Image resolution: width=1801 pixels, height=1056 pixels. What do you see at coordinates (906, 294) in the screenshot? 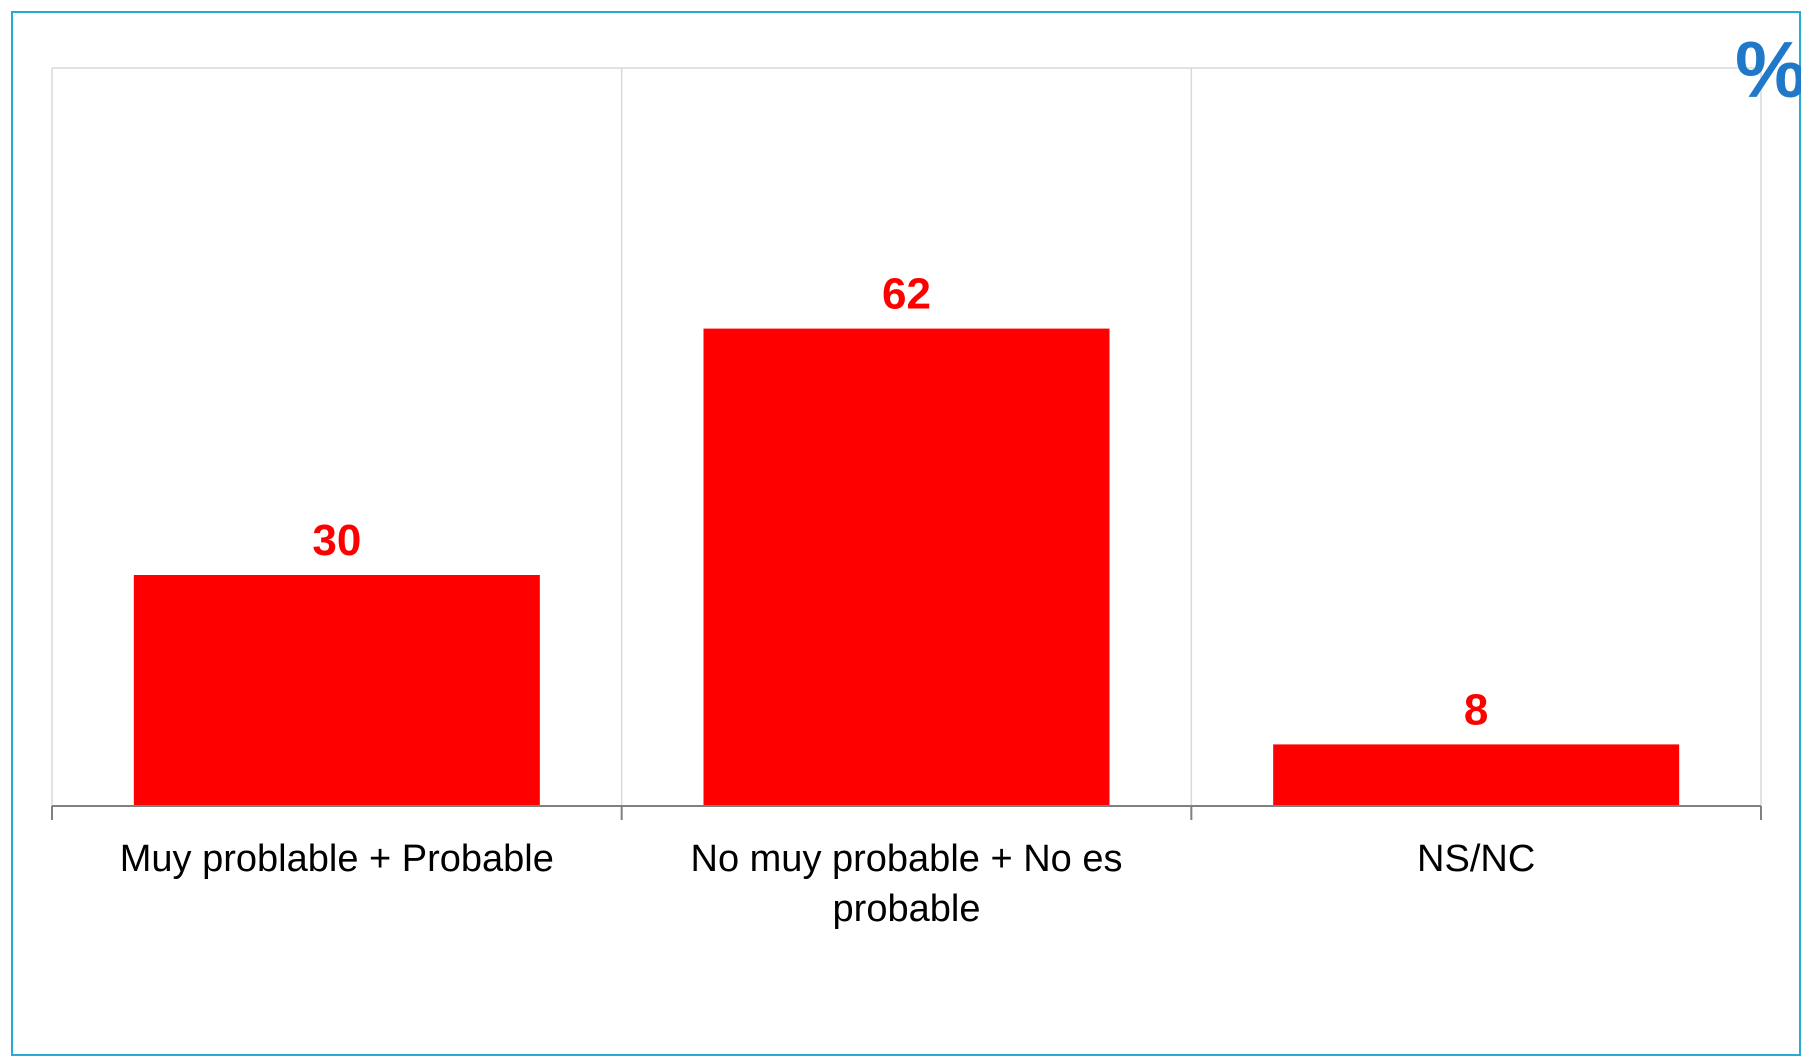
I see `data-label: 62` at bounding box center [906, 294].